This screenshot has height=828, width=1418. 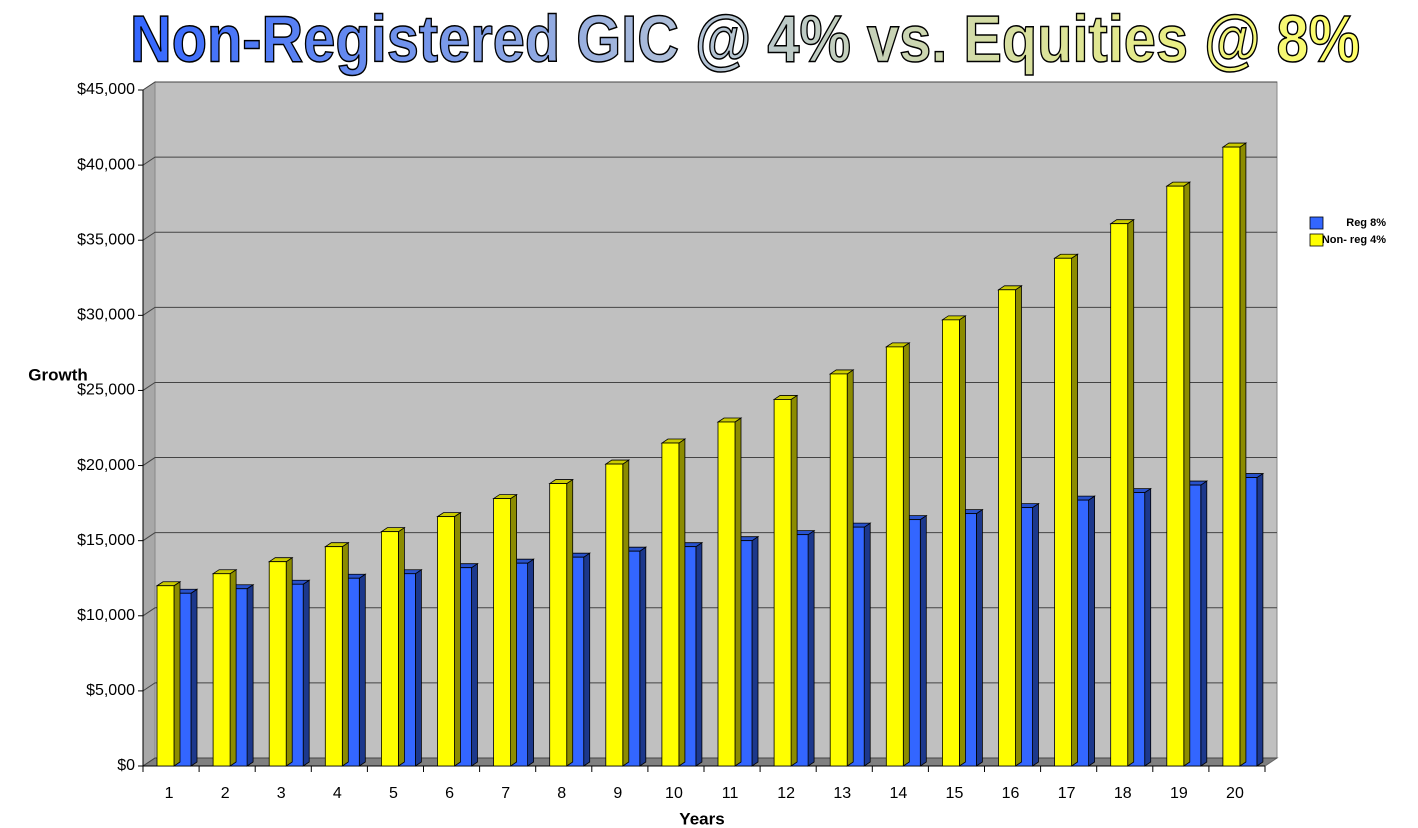 What do you see at coordinates (1235, 793) in the screenshot?
I see `x-tick-label: 20` at bounding box center [1235, 793].